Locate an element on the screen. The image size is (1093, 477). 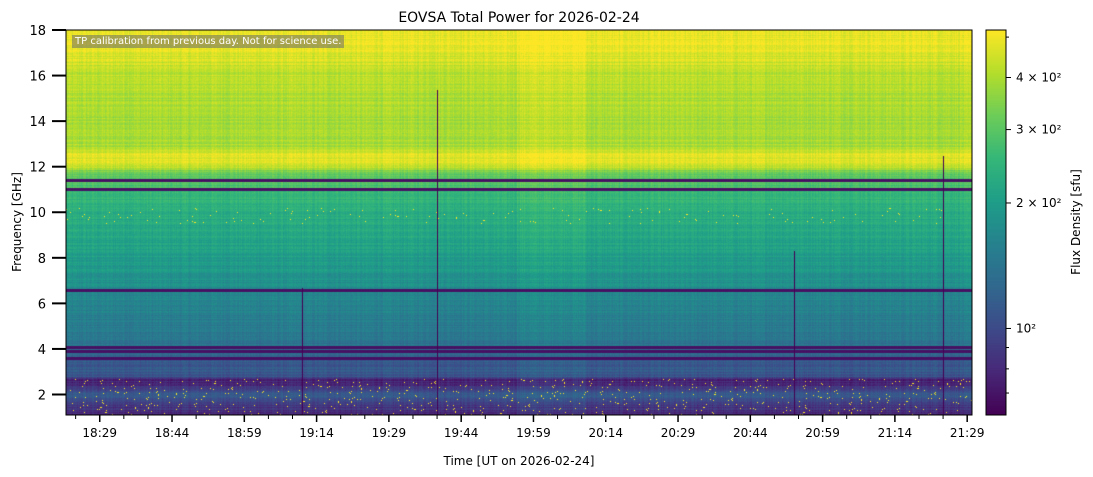
x-tick-label: 20:14 is located at coordinates (605, 433).